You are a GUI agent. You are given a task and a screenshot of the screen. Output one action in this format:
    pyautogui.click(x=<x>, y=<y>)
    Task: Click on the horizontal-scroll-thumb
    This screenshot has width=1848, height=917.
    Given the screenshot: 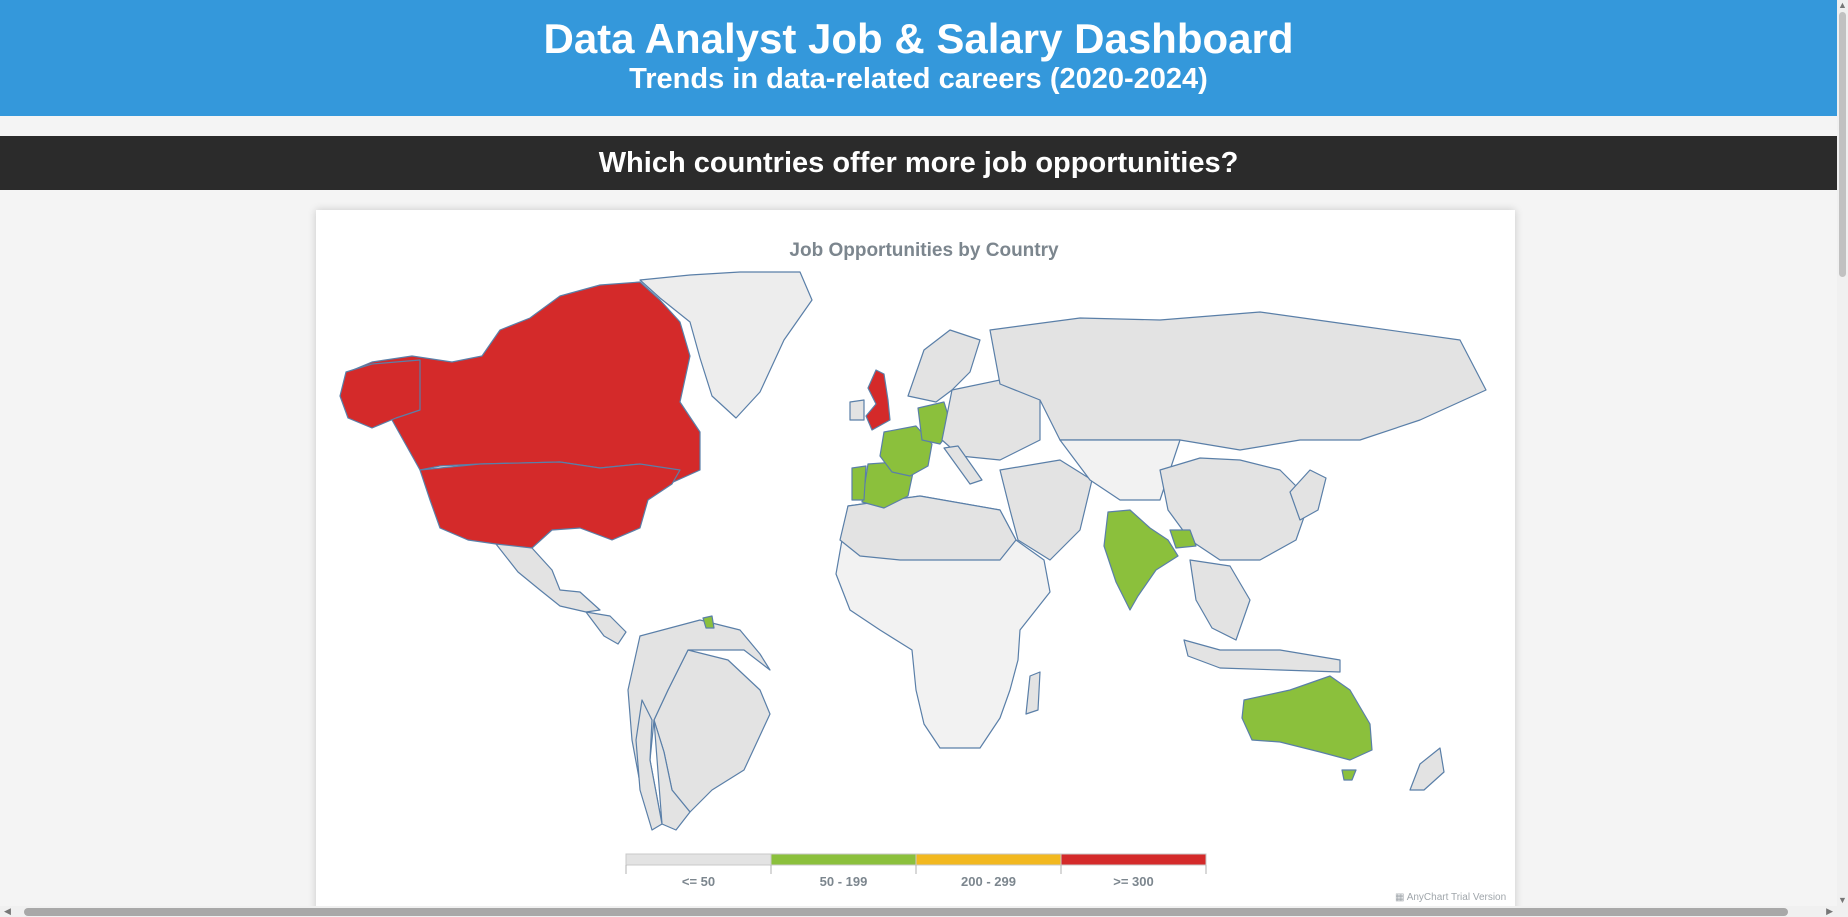 What is the action you would take?
    pyautogui.click(x=906, y=912)
    